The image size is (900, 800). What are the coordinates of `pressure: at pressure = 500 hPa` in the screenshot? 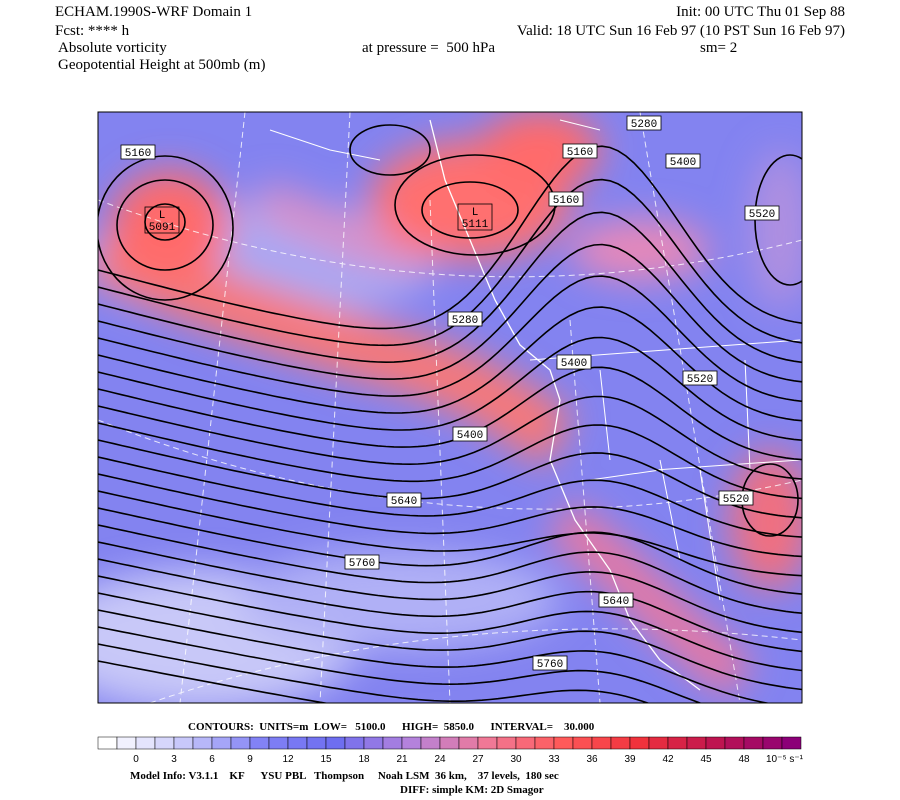 It's located at (428, 48).